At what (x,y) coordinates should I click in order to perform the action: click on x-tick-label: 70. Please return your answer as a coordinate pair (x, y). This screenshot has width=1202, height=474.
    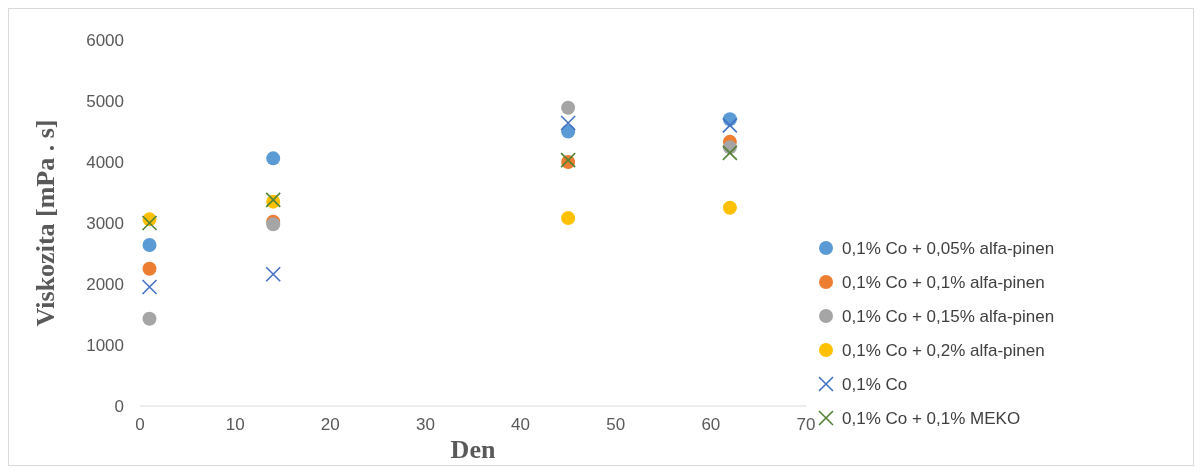
    Looking at the image, I should click on (806, 424).